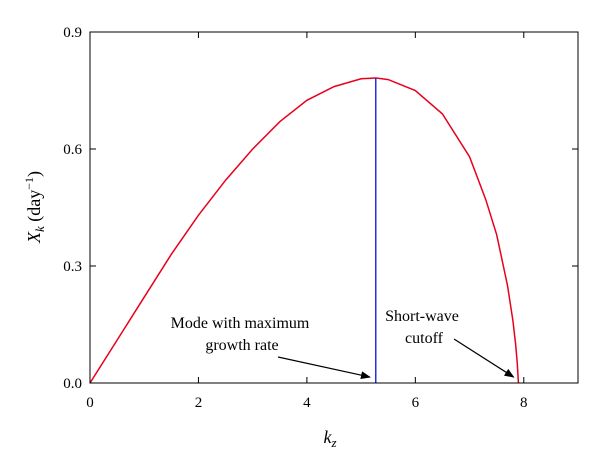  I want to click on x-tick-label: 8, so click(524, 403).